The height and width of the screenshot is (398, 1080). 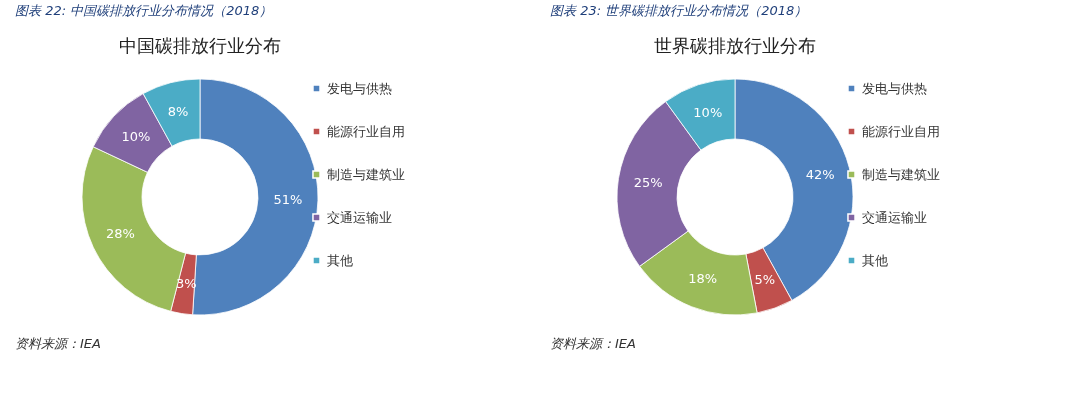 I want to click on chart-subtitle: 世界碳排放行业分布, so click(x=735, y=45).